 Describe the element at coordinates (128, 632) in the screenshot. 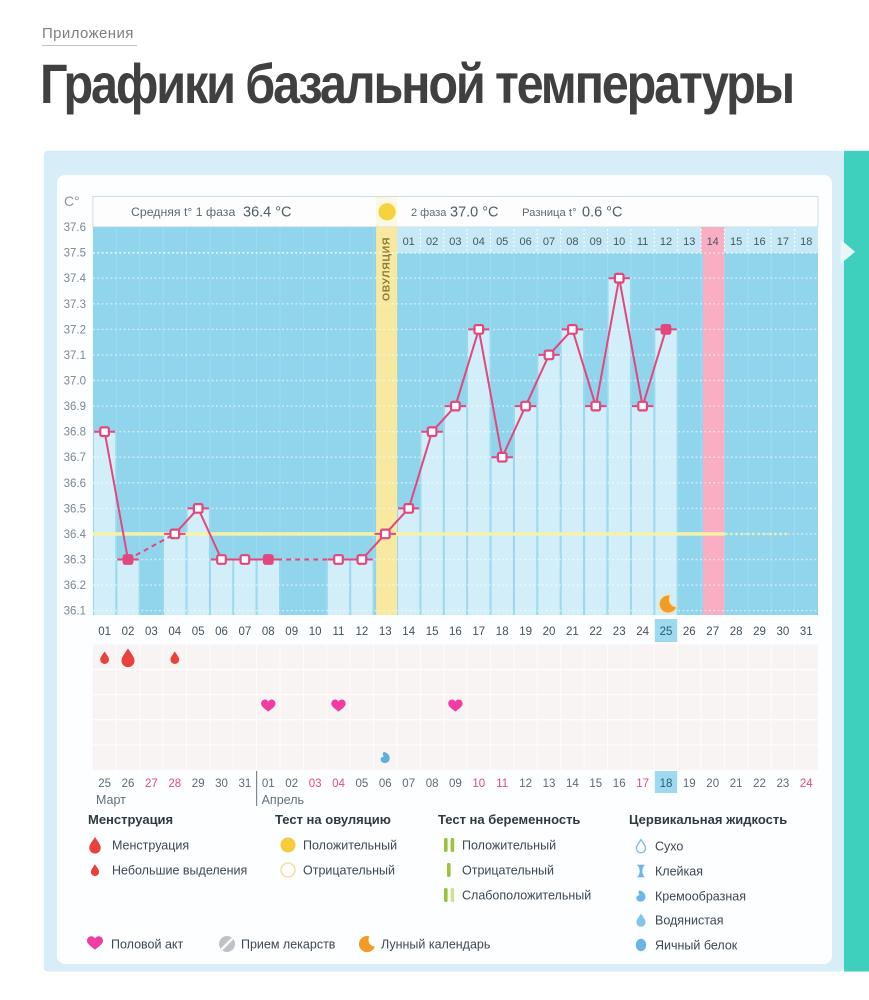

I see `svg-text: 02` at that location.